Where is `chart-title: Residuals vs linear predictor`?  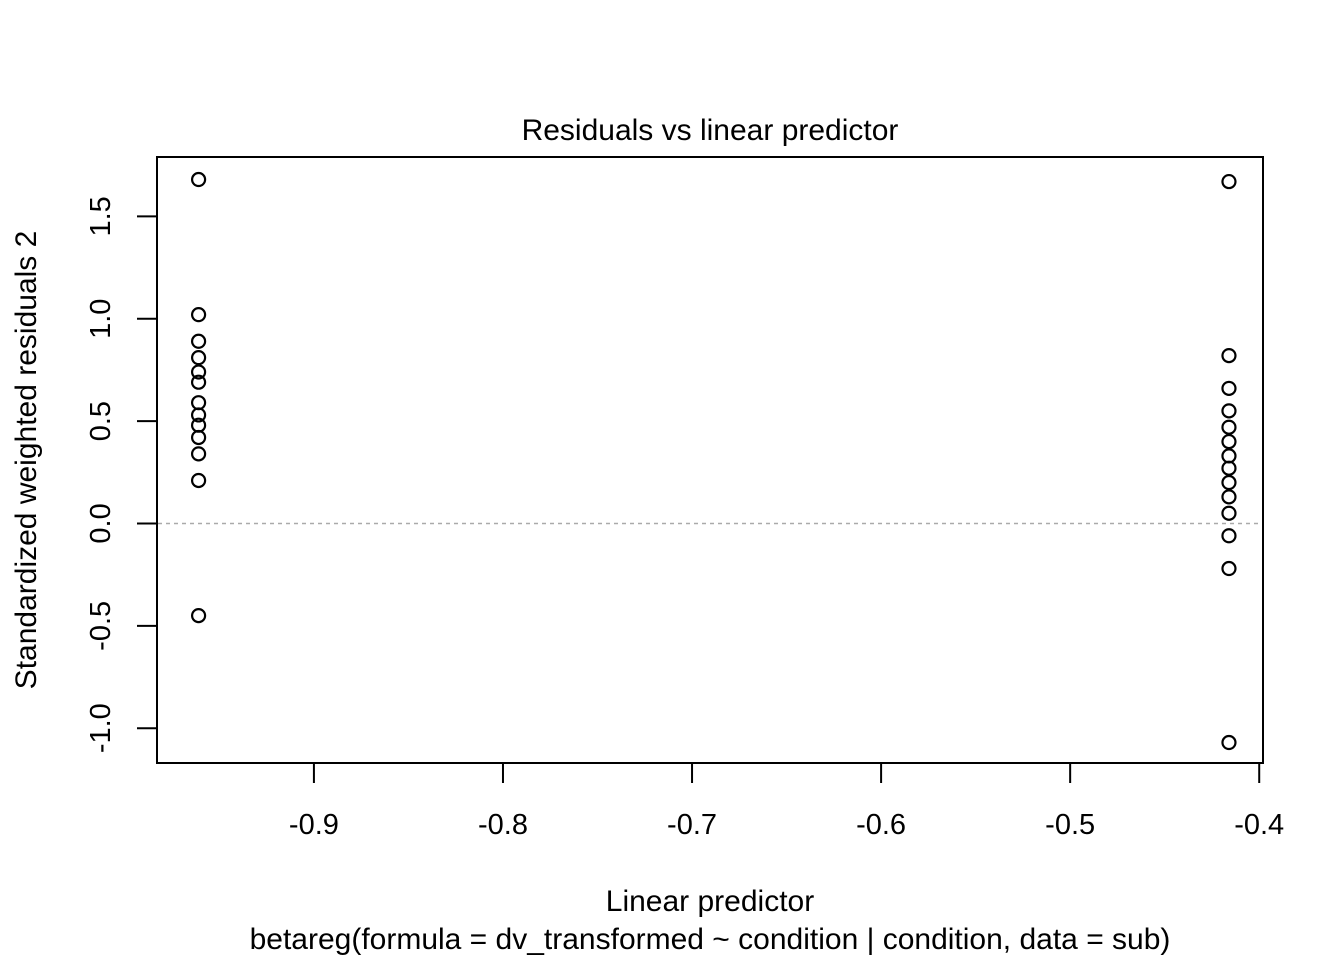
chart-title: Residuals vs linear predictor is located at coordinates (710, 130).